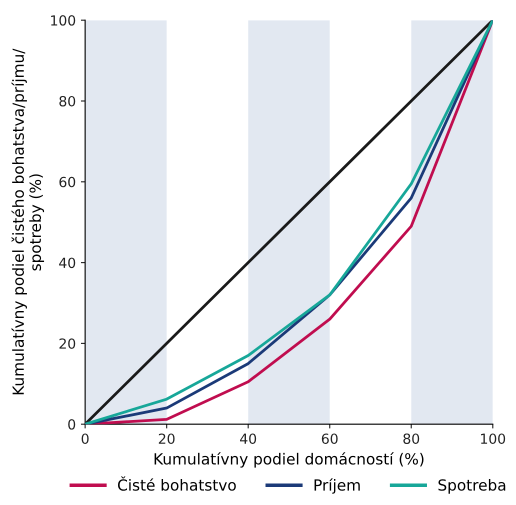  What do you see at coordinates (337, 486) in the screenshot?
I see `legend-label: Príjem` at bounding box center [337, 486].